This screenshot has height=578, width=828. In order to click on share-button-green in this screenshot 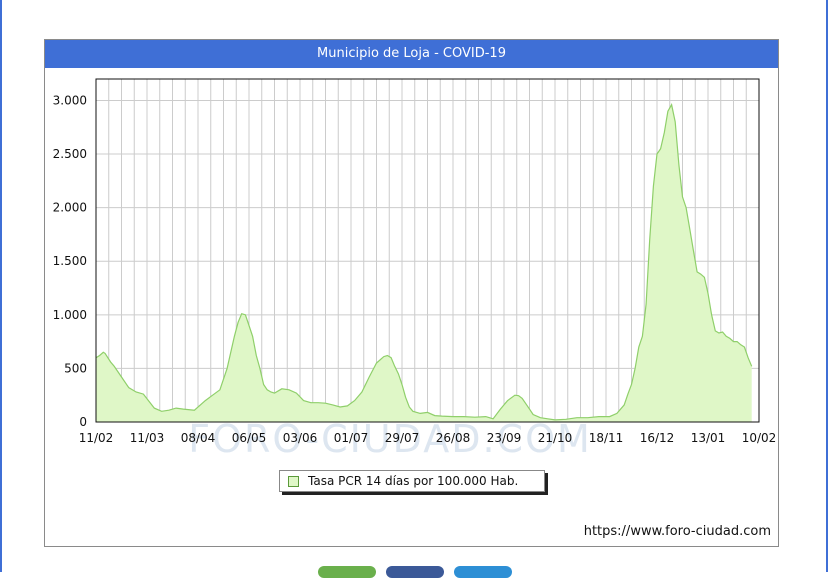, I will do `click(347, 572)`.